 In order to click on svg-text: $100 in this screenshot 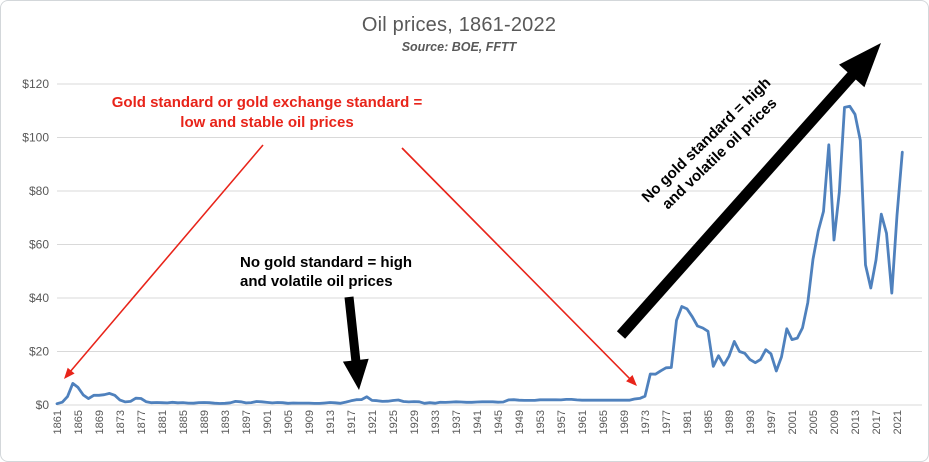, I will do `click(35, 138)`.